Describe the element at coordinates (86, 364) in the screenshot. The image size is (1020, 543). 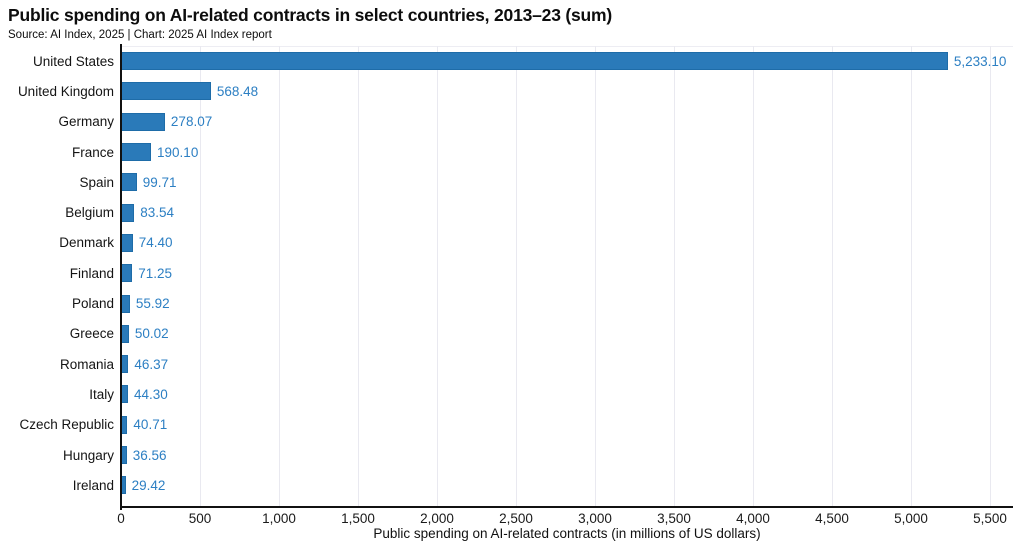
I see `country-label: Romania` at that location.